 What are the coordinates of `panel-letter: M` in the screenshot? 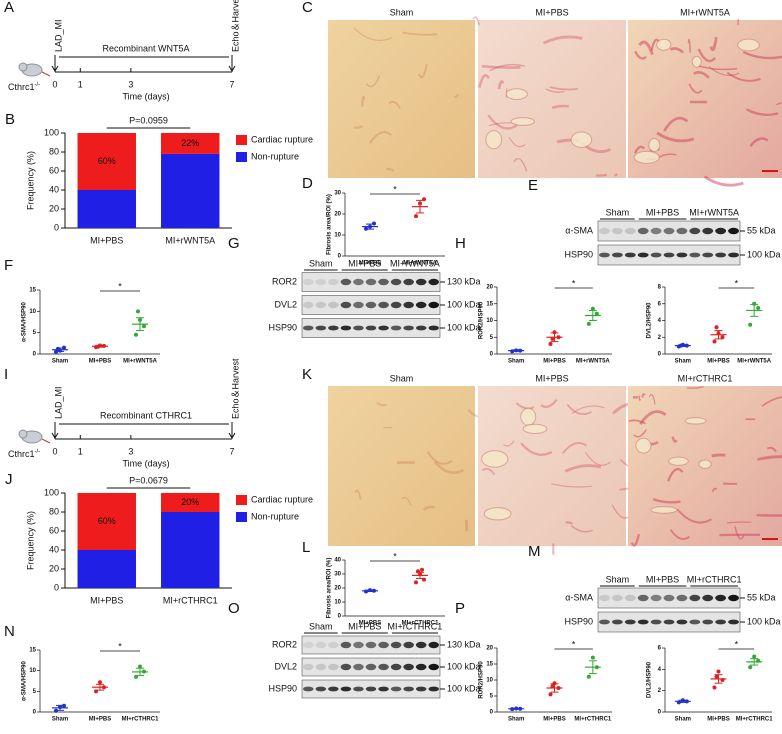 It's located at (534, 551).